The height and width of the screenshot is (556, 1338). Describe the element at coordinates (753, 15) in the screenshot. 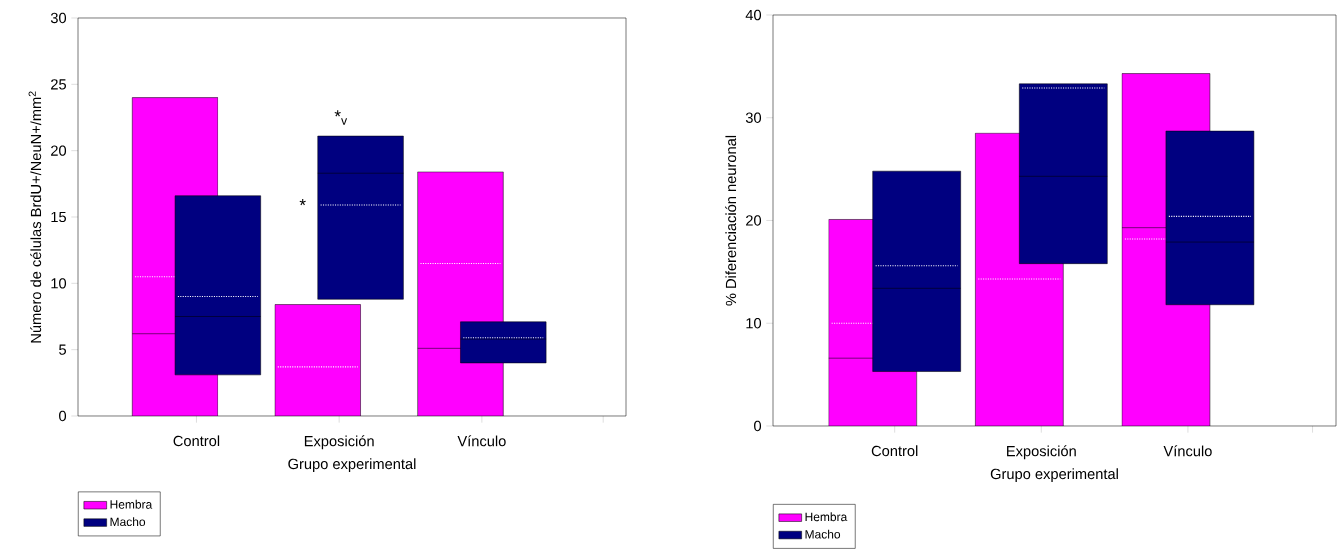

I see `y-tick-label: 40` at that location.